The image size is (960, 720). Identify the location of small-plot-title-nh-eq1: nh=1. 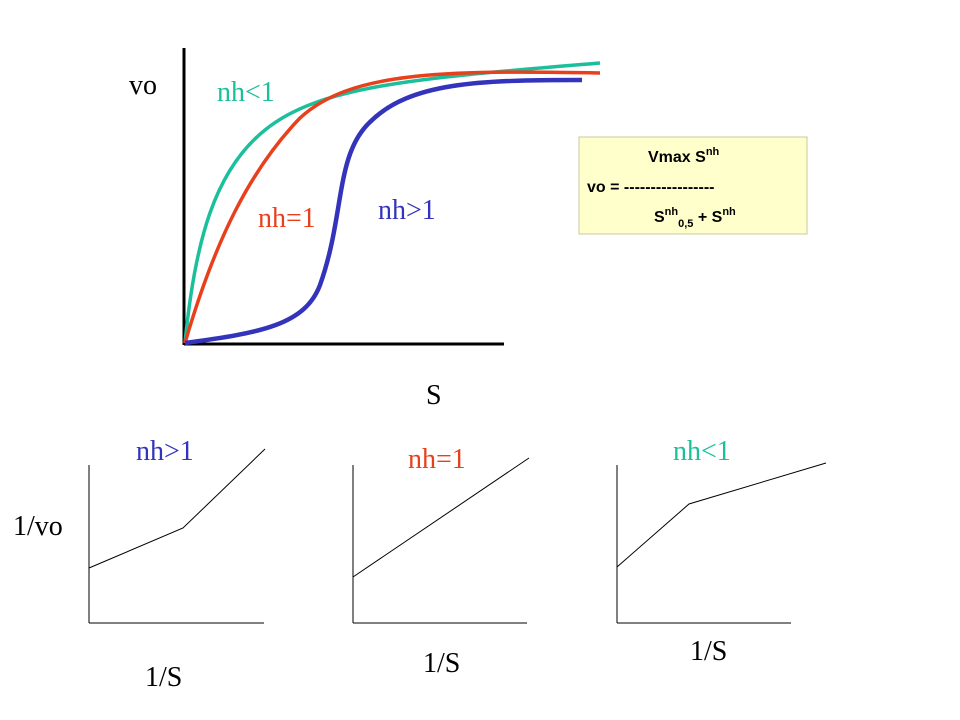
(437, 459).